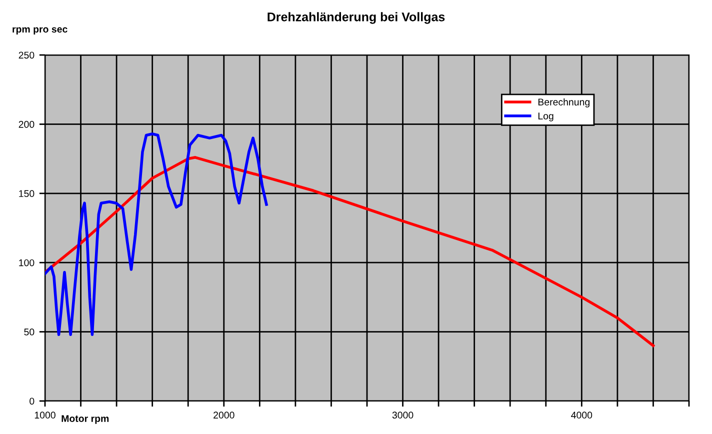  I want to click on x-tick-label: 3000, so click(403, 415).